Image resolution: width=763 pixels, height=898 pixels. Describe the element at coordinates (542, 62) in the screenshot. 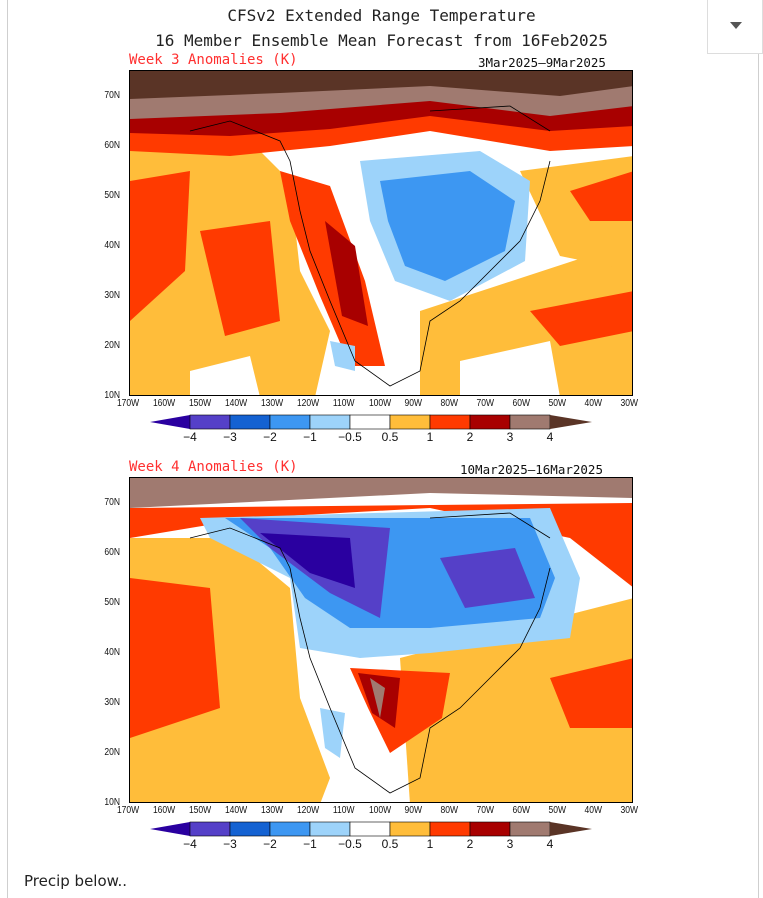

I see `week3-dates: 3Mar2025–9Mar2025` at that location.